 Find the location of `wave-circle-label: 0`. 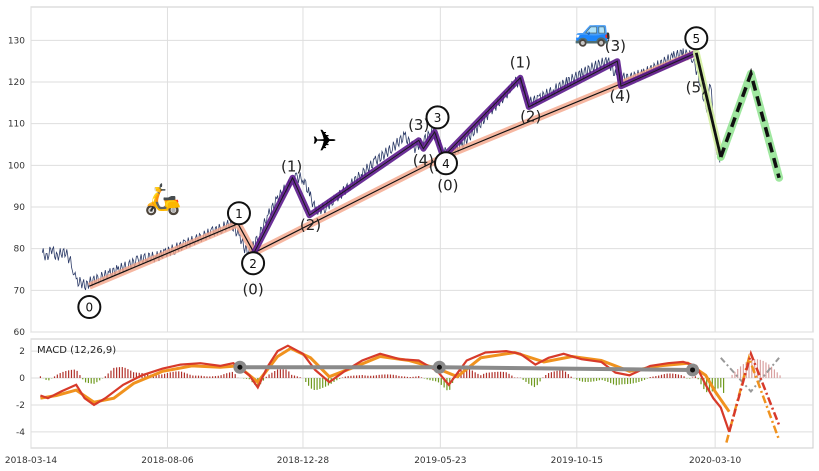

wave-circle-label: 0 is located at coordinates (90, 308).